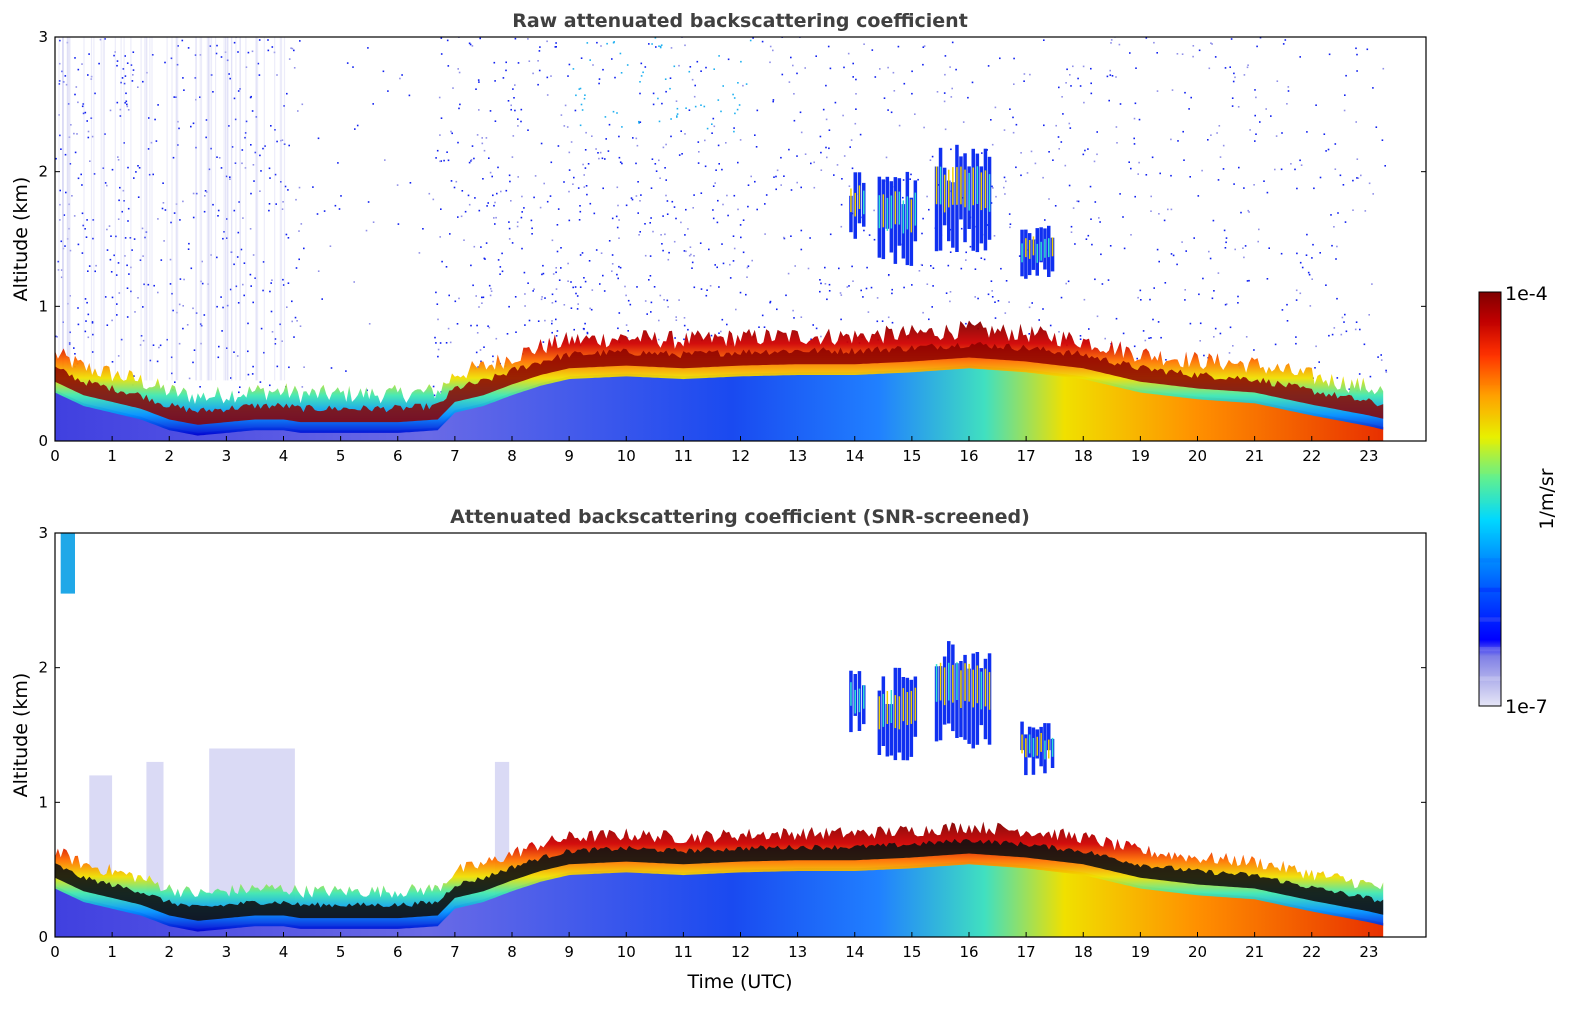  What do you see at coordinates (341, 952) in the screenshot?
I see `x-tick-label: 5` at bounding box center [341, 952].